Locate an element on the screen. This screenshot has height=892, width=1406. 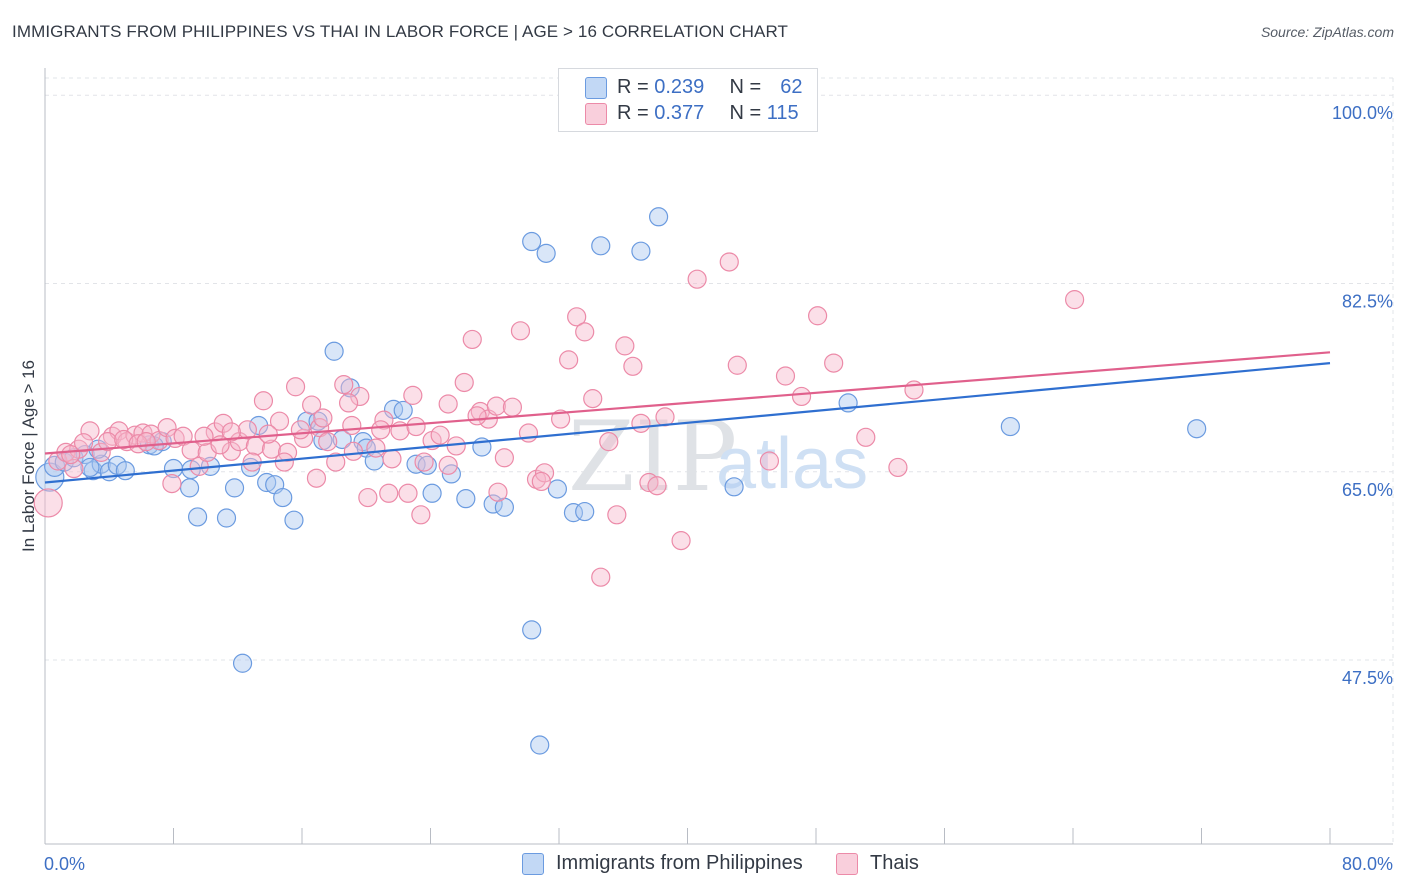
legend-r-value: 0.239 is located at coordinates (679, 87).